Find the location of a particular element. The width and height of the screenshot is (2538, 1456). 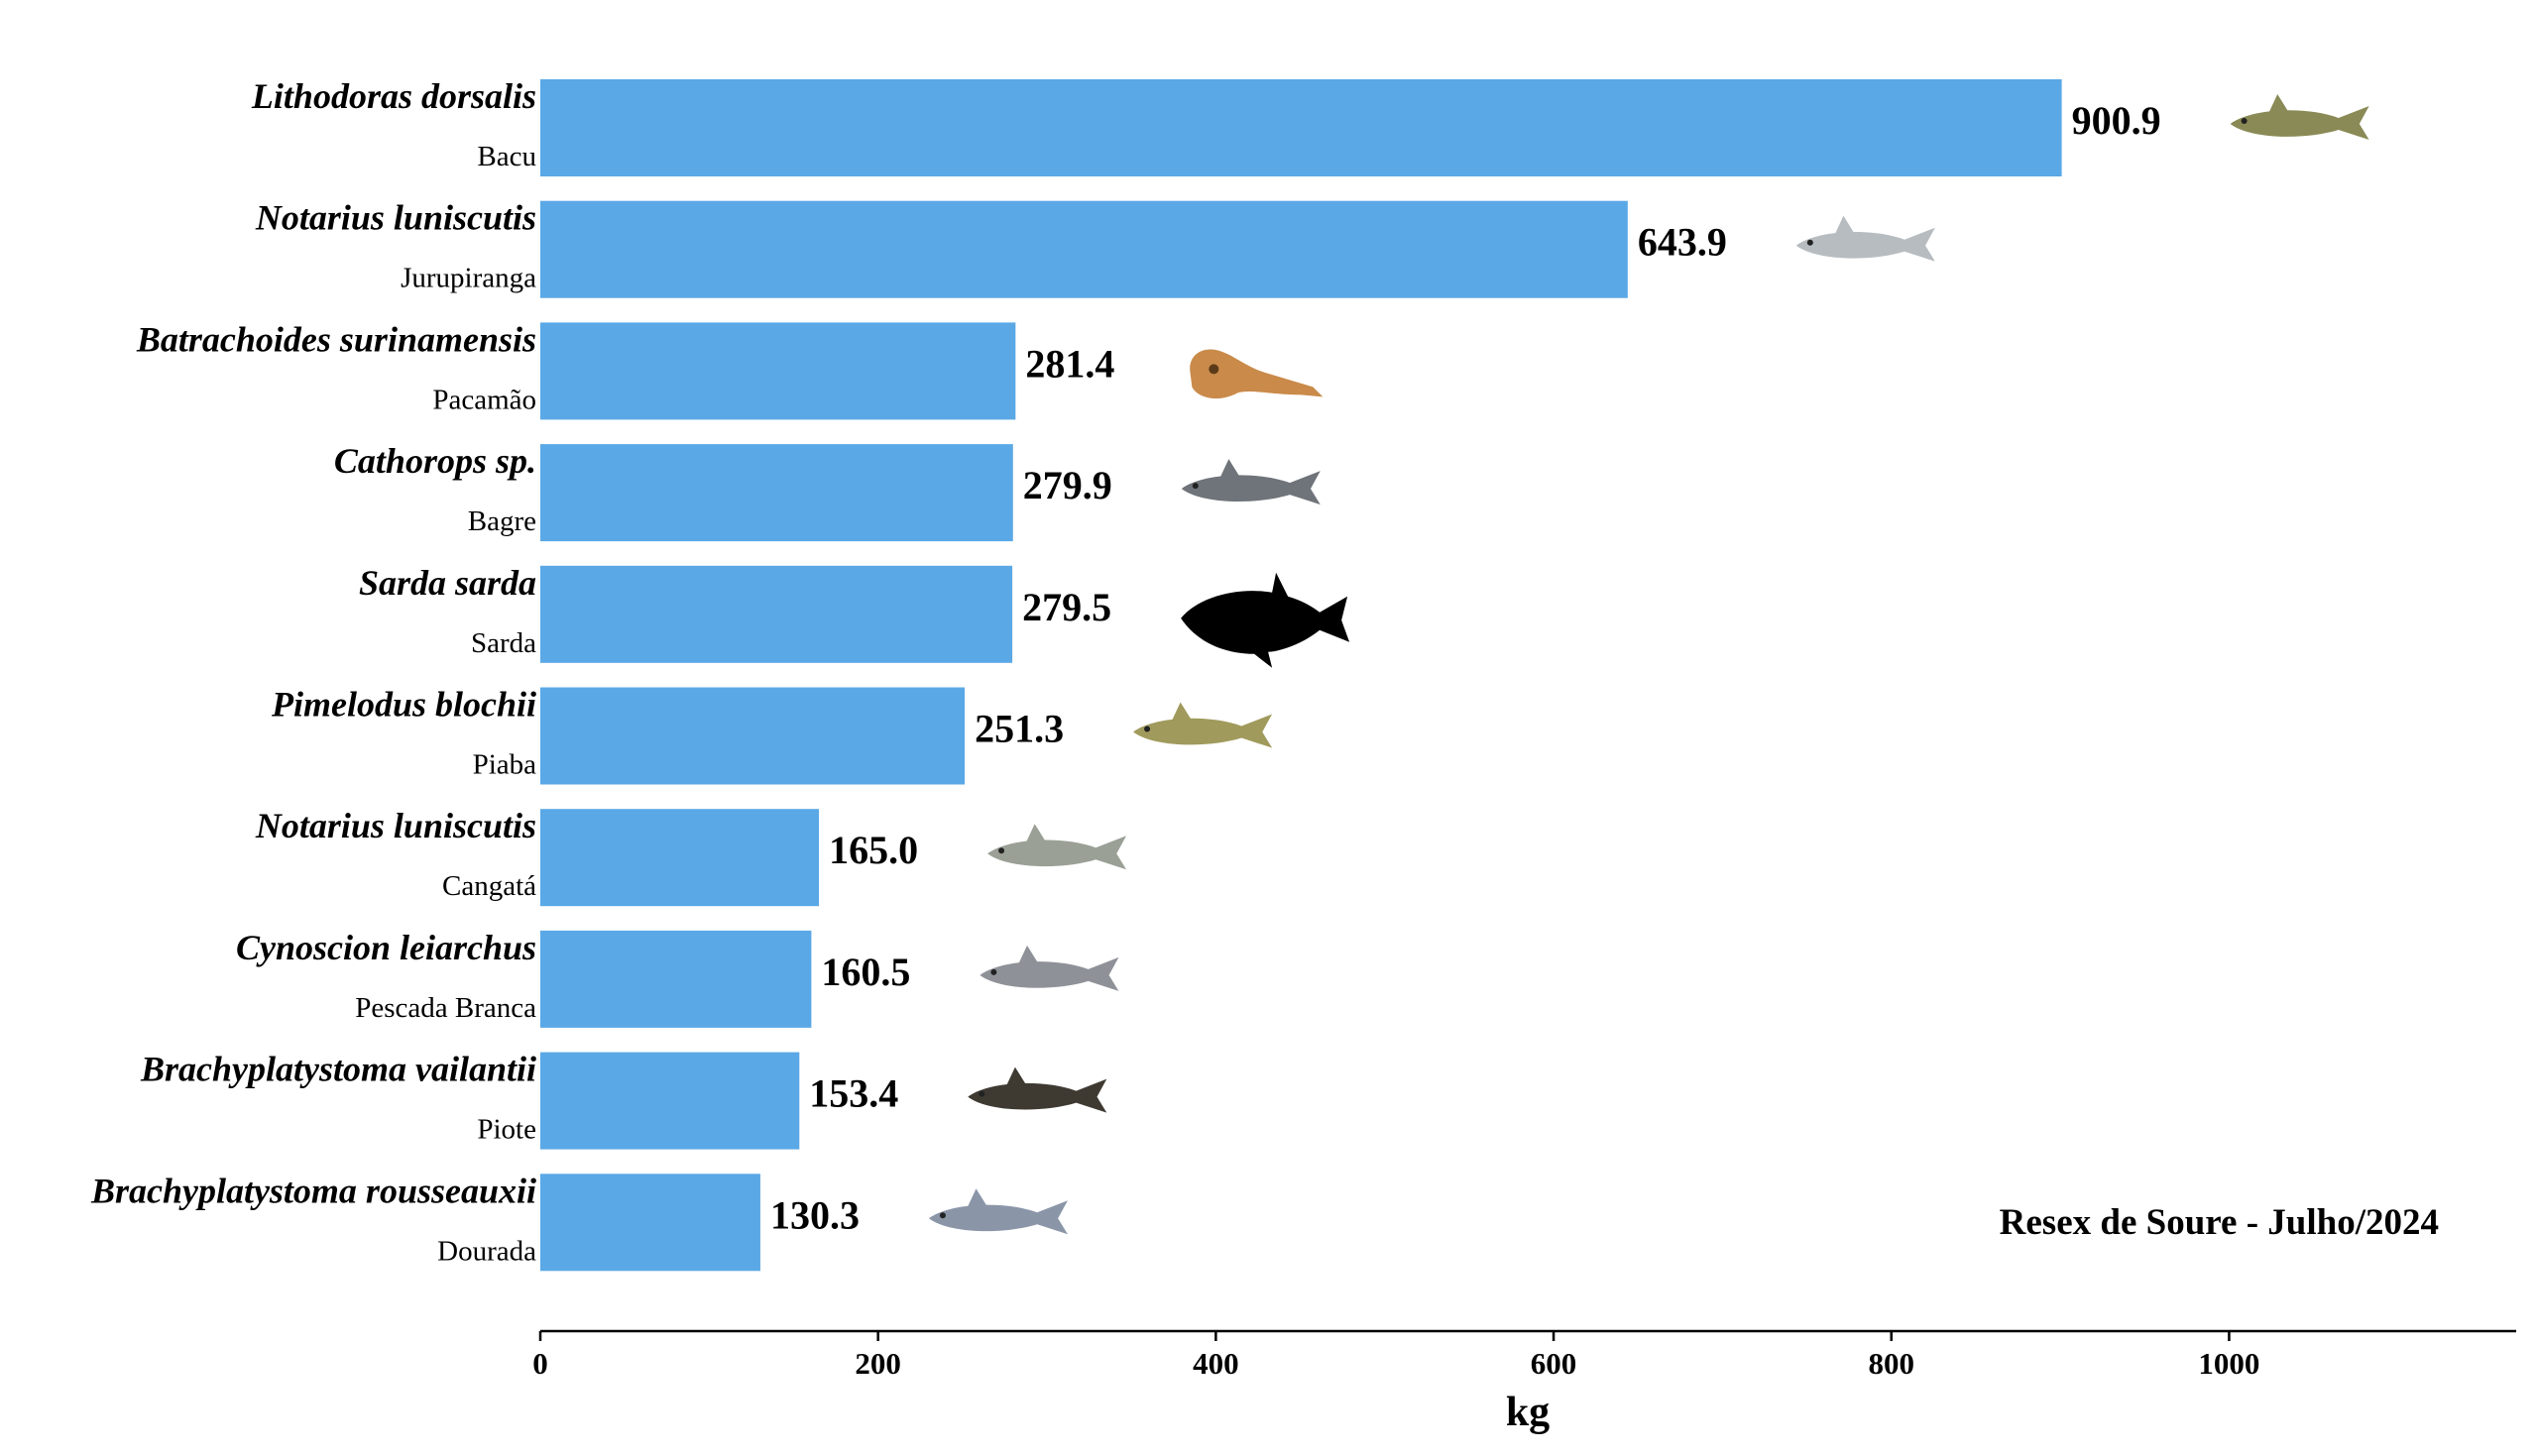

species-common-name: Piote is located at coordinates (506, 1130).